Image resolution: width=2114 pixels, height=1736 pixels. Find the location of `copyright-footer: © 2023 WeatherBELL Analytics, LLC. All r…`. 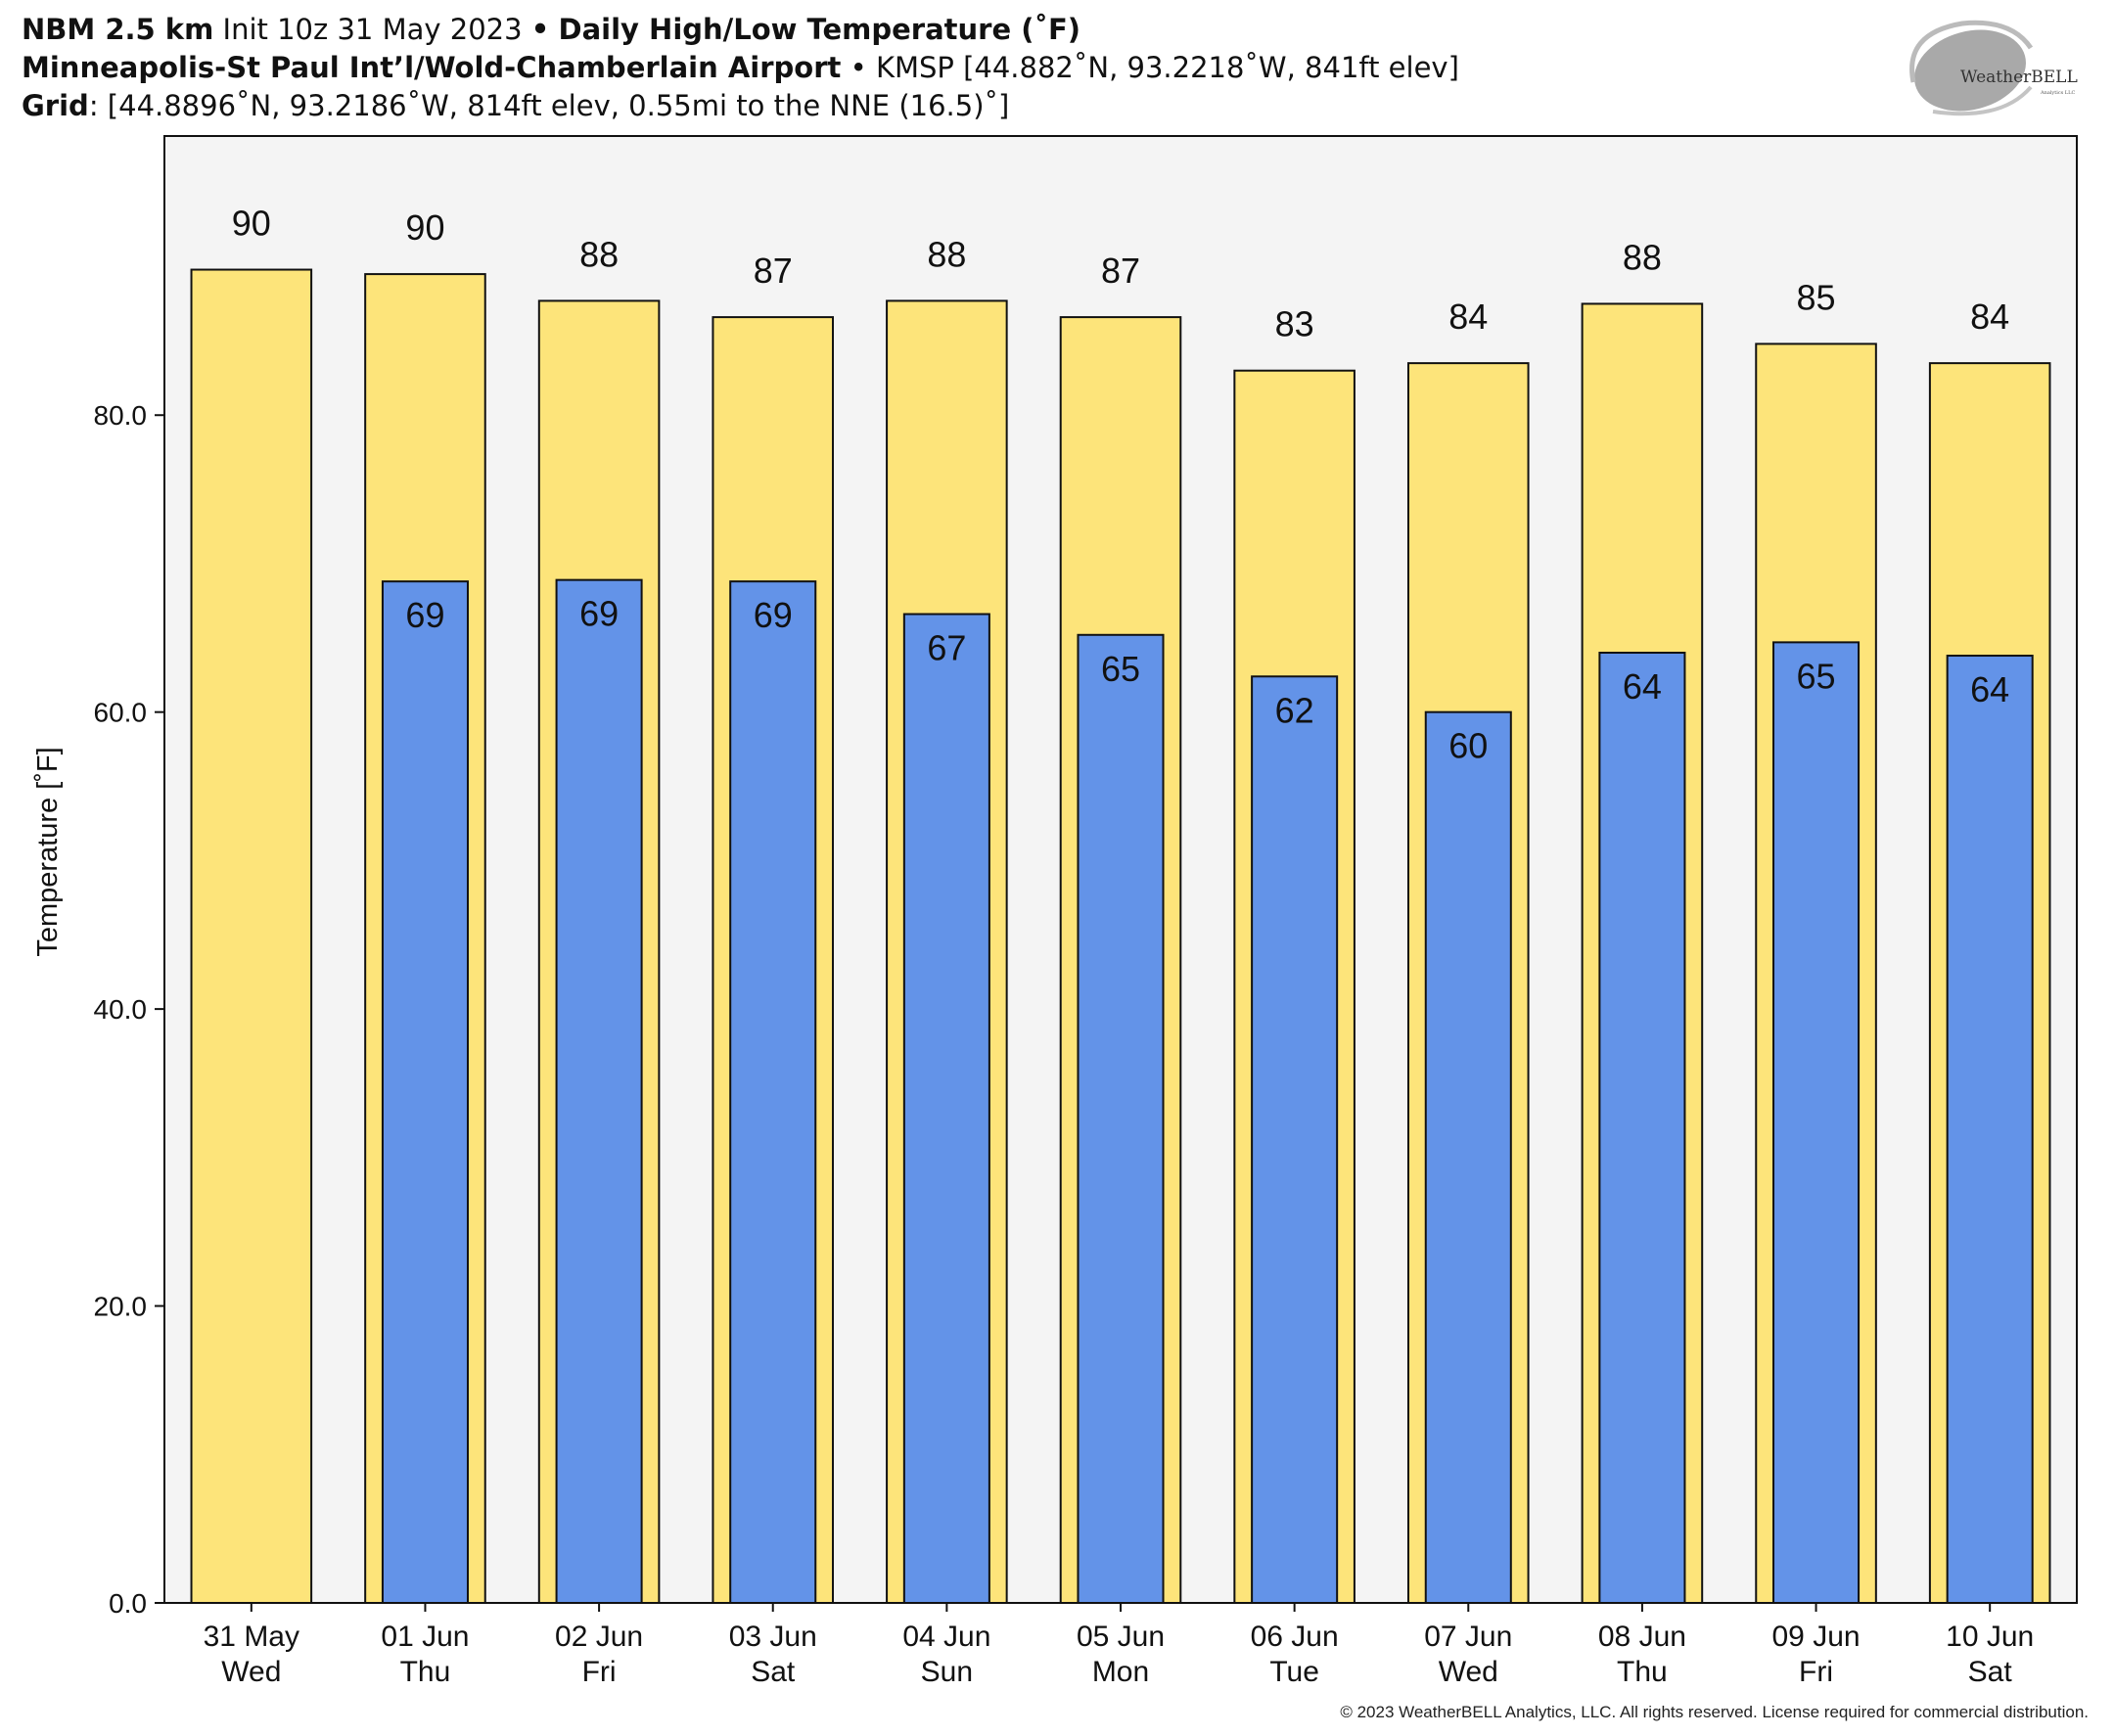

copyright-footer: © 2023 WeatherBELL Analytics, LLC. All r… is located at coordinates (1715, 1712).